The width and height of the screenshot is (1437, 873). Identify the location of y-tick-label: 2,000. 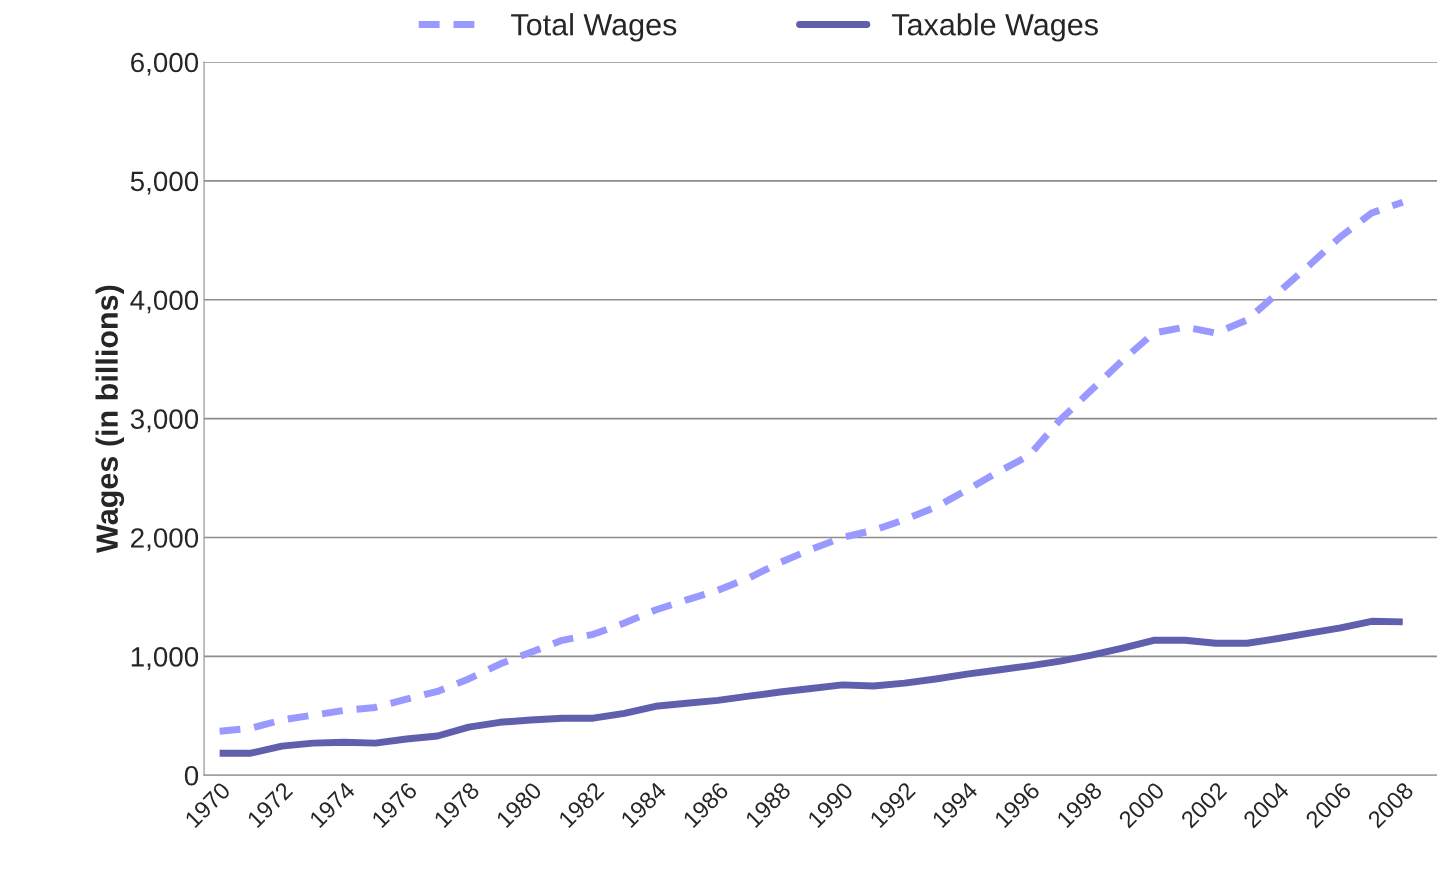
(165, 540).